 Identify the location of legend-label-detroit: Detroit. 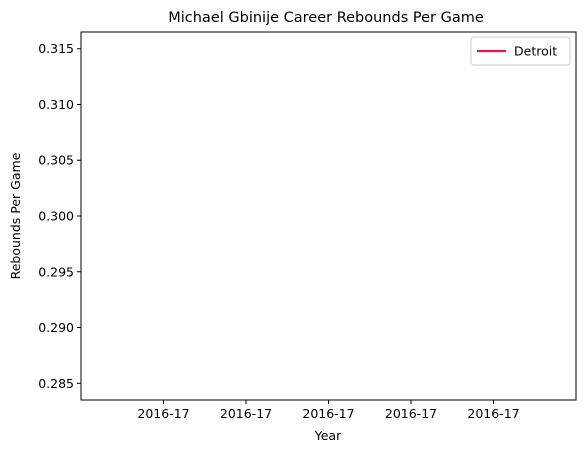
(535, 51).